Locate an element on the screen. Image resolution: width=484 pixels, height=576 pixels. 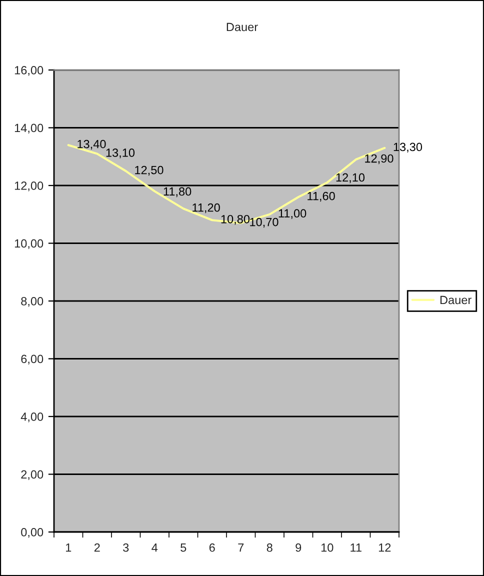
data-label: 12,10 is located at coordinates (350, 178).